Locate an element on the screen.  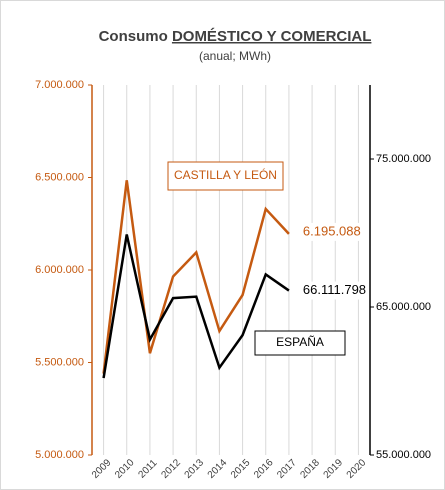
series-line is located at coordinates (196, 306).